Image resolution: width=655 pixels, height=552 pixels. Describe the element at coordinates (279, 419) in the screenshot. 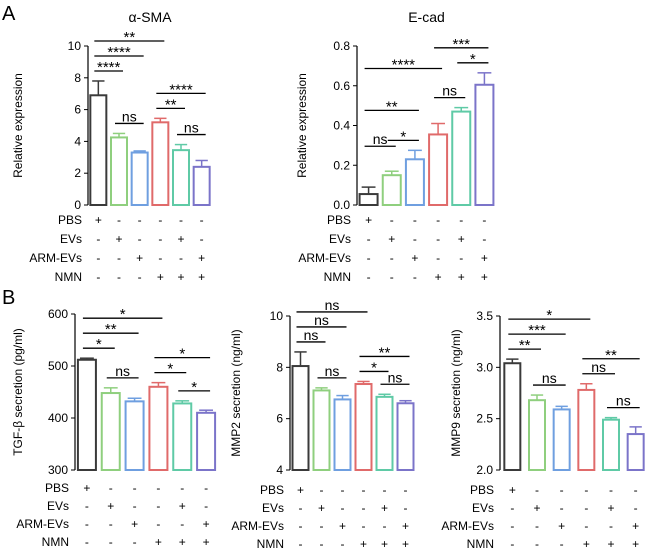

I see `y-tick-label: 6` at that location.